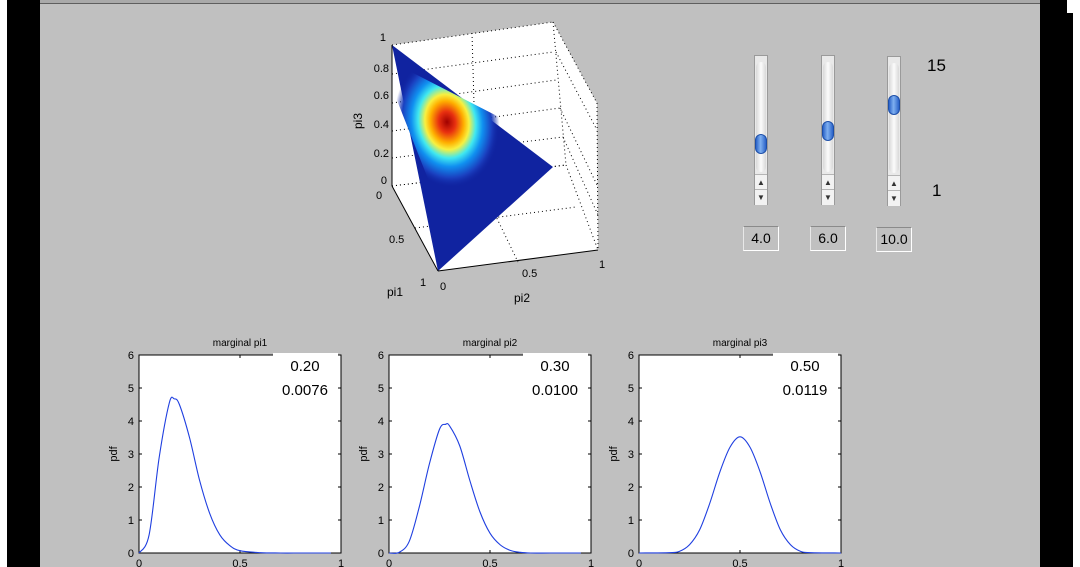 The height and width of the screenshot is (567, 1080). I want to click on x-tick-labels: 0 0.5 1, so click(401, 239).